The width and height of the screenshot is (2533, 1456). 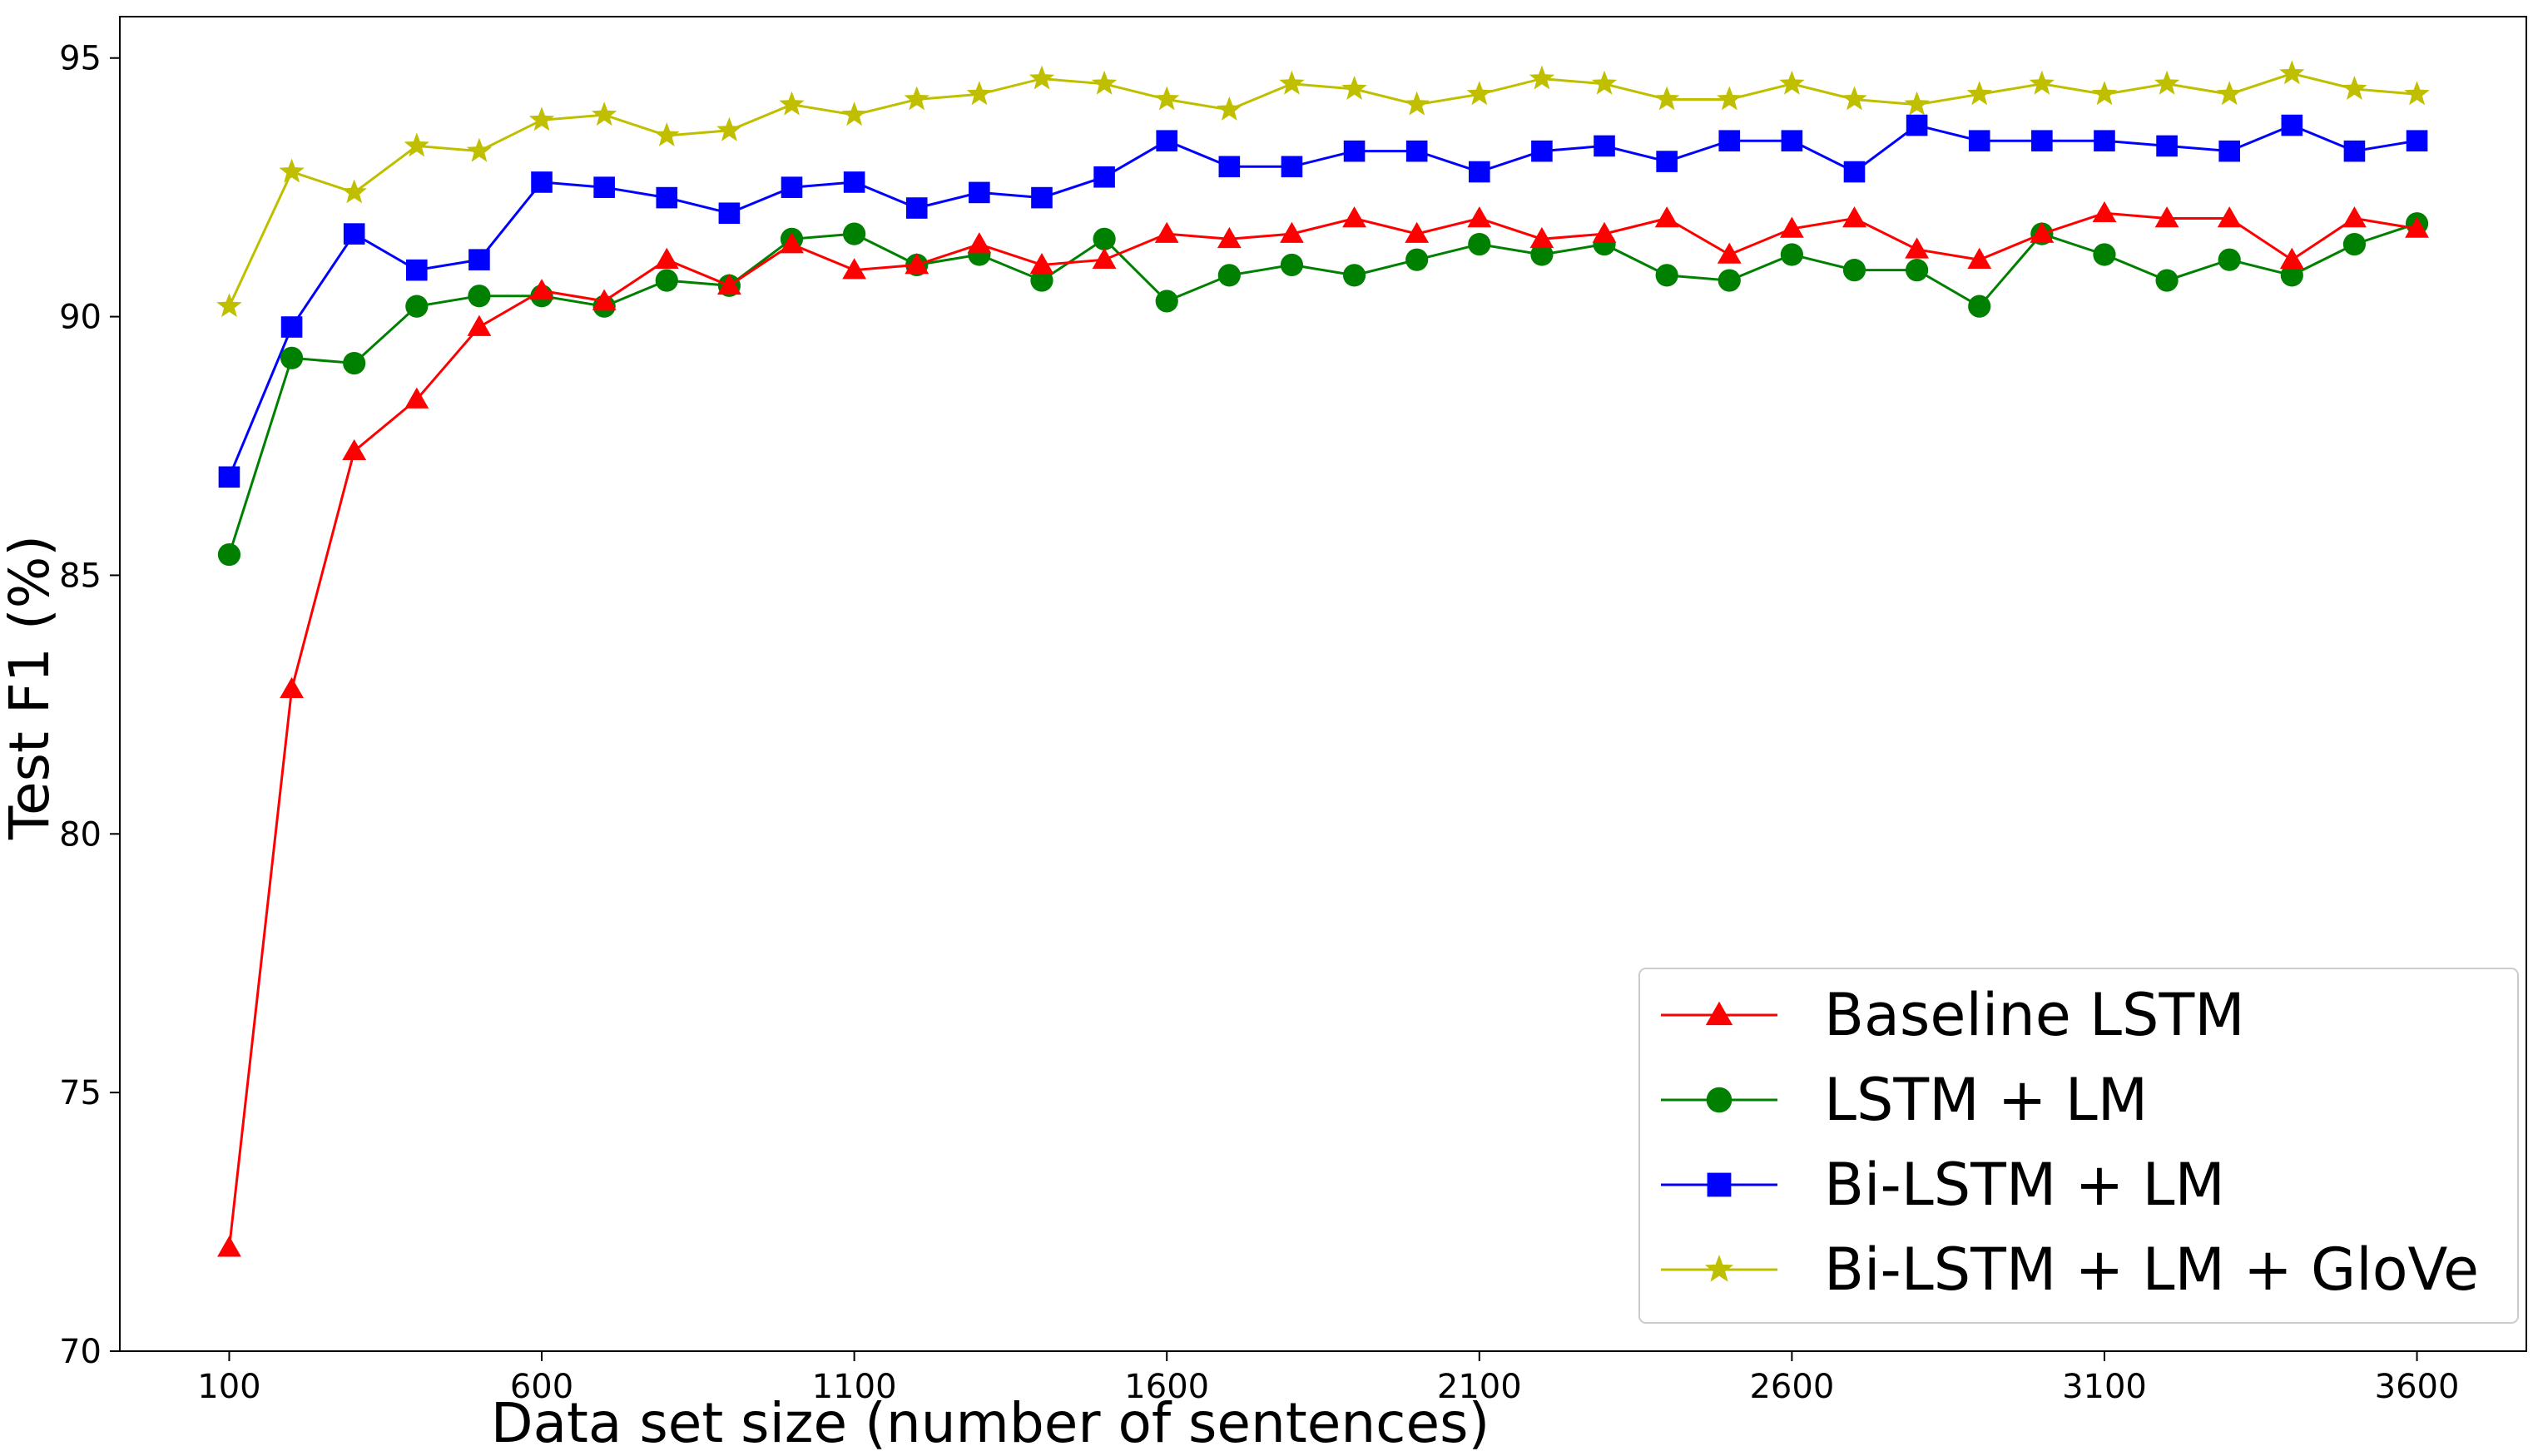 What do you see at coordinates (2417, 1387) in the screenshot?
I see `x-tick-label: 3600` at bounding box center [2417, 1387].